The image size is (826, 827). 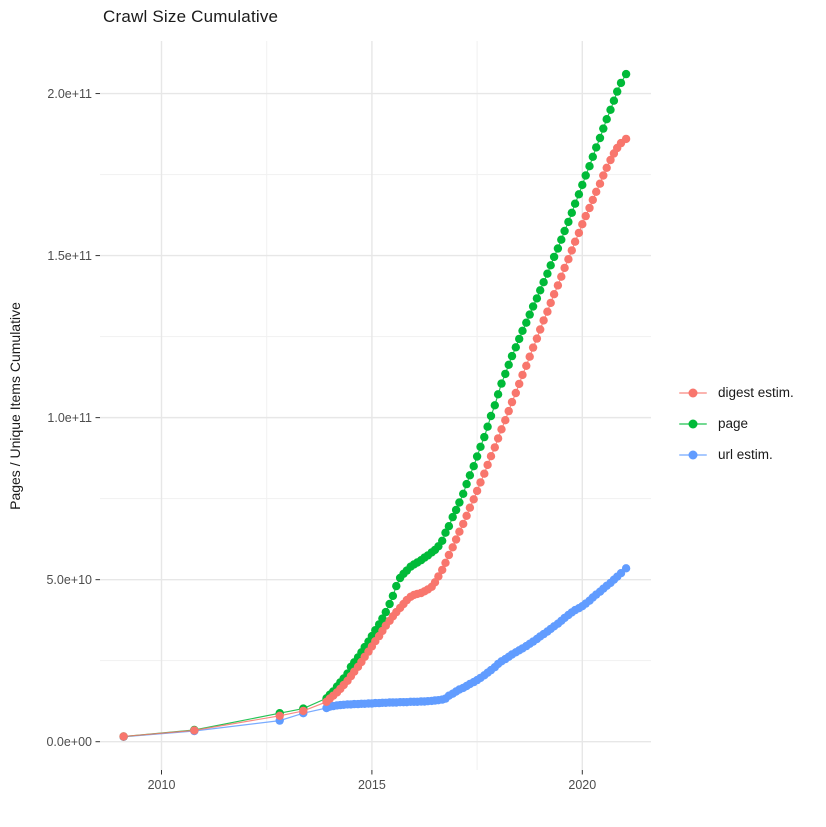 I want to click on x-tick-label: 2020, so click(x=582, y=785).